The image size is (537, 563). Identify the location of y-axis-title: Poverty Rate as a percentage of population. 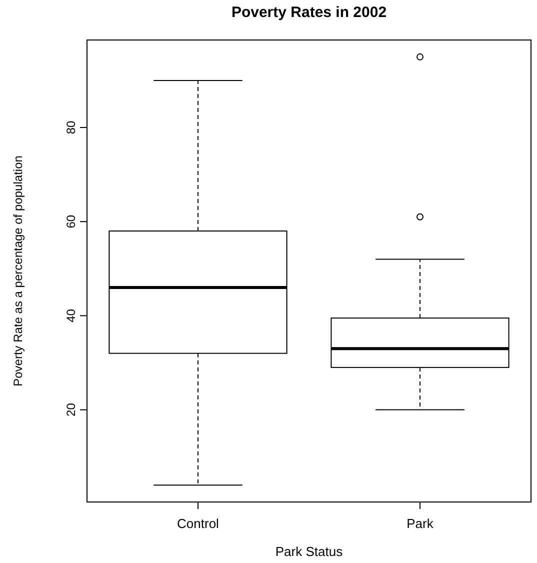
(18, 271).